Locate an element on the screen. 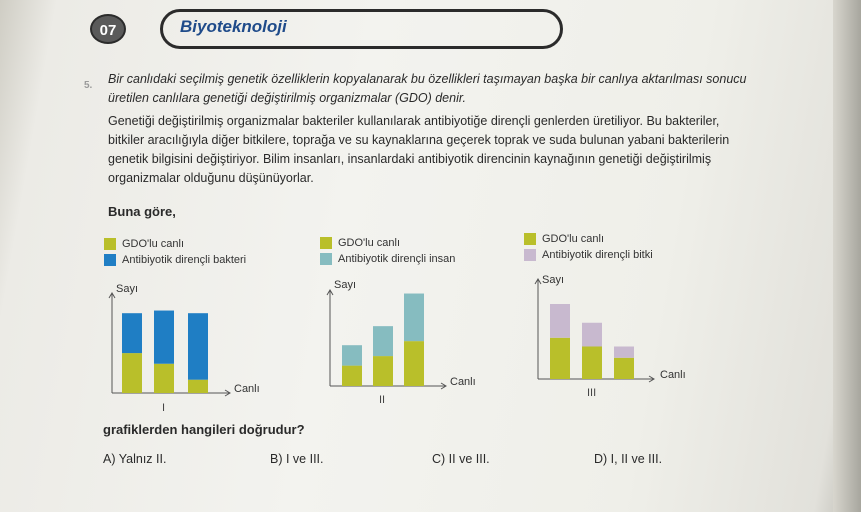 This screenshot has width=861, height=512. chart-number-3: III is located at coordinates (592, 393).